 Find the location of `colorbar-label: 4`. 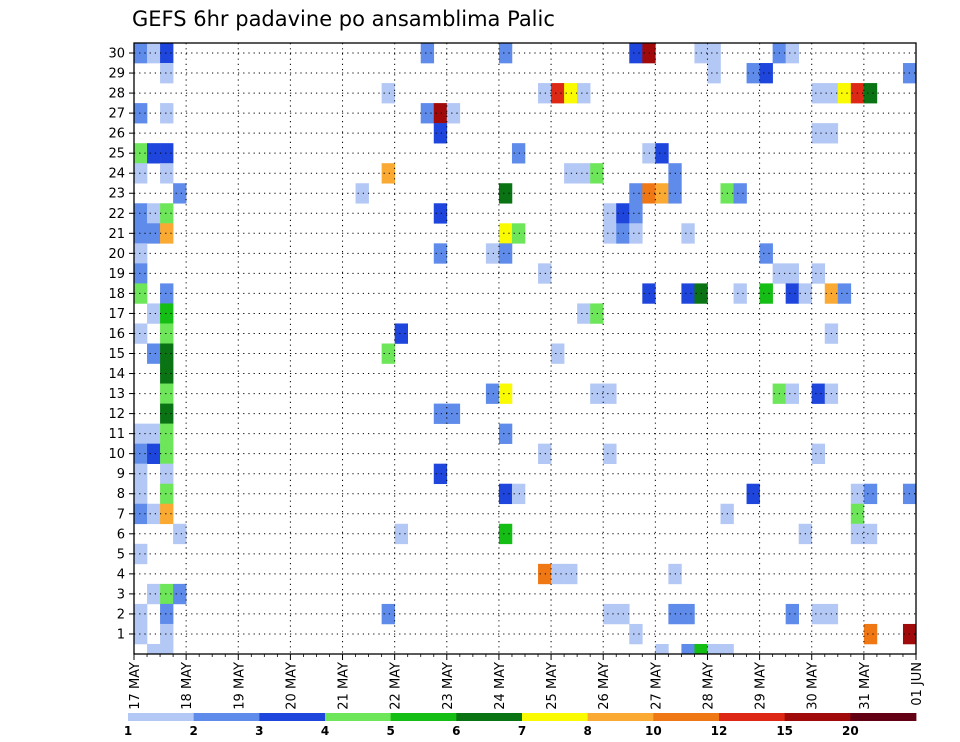

colorbar-label: 4 is located at coordinates (325, 731).